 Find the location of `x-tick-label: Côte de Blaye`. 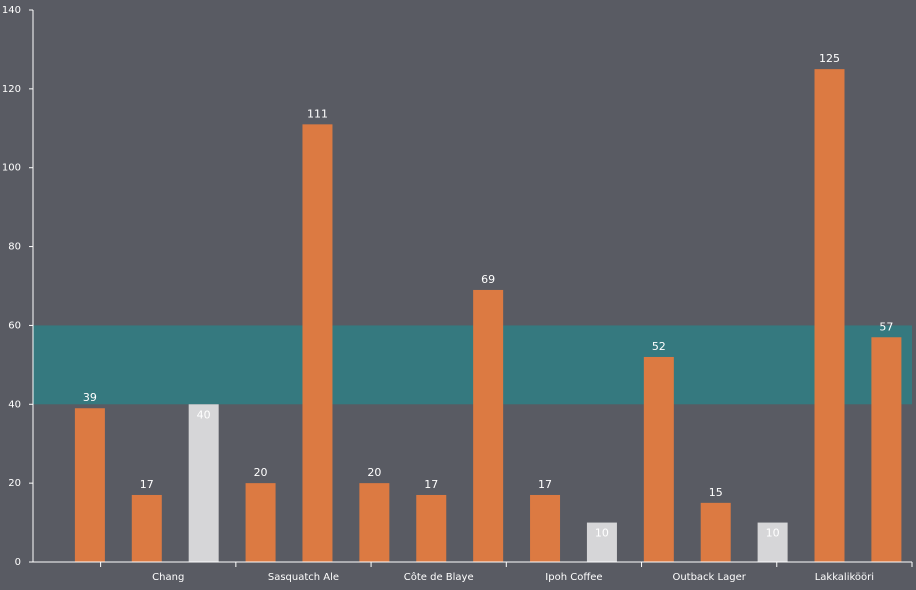

x-tick-label: Côte de Blaye is located at coordinates (439, 577).